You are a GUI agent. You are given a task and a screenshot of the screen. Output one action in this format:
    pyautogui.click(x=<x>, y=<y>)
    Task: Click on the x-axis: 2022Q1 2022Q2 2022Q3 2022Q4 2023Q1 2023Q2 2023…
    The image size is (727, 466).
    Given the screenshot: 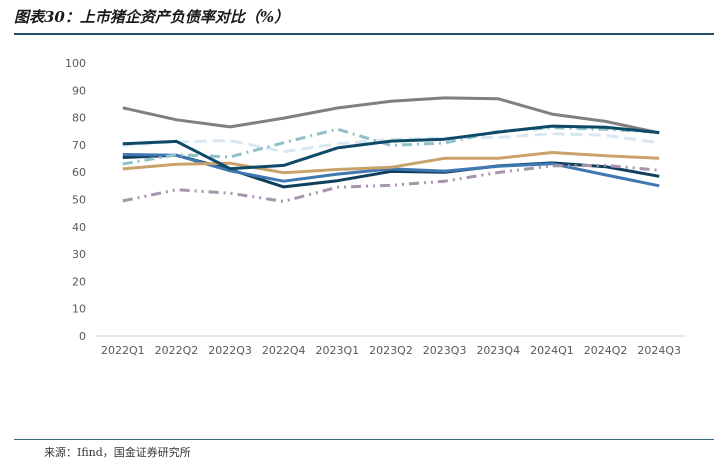 What is the action you would take?
    pyautogui.click(x=391, y=346)
    